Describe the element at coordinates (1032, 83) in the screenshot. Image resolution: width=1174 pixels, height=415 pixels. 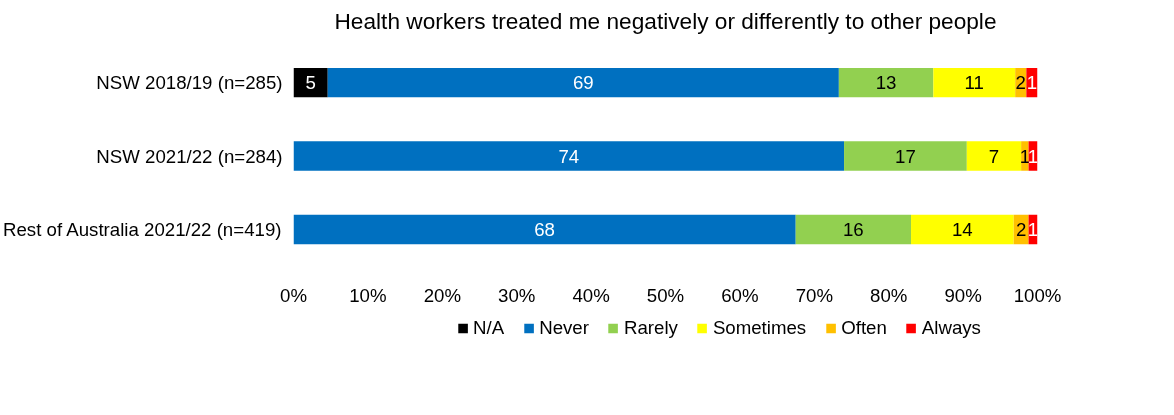
I see `data-label: 1` at that location.